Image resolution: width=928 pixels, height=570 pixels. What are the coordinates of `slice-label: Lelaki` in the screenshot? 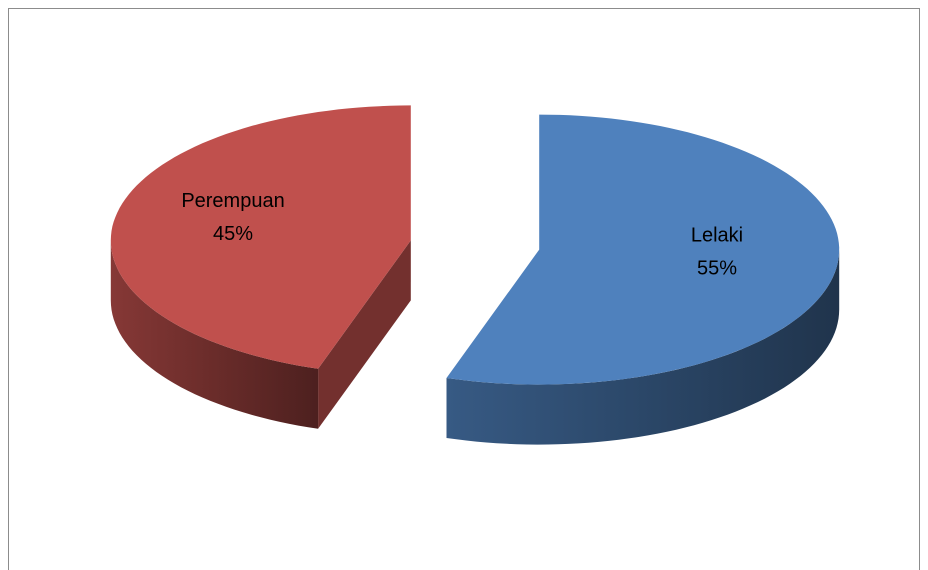 It's located at (717, 236).